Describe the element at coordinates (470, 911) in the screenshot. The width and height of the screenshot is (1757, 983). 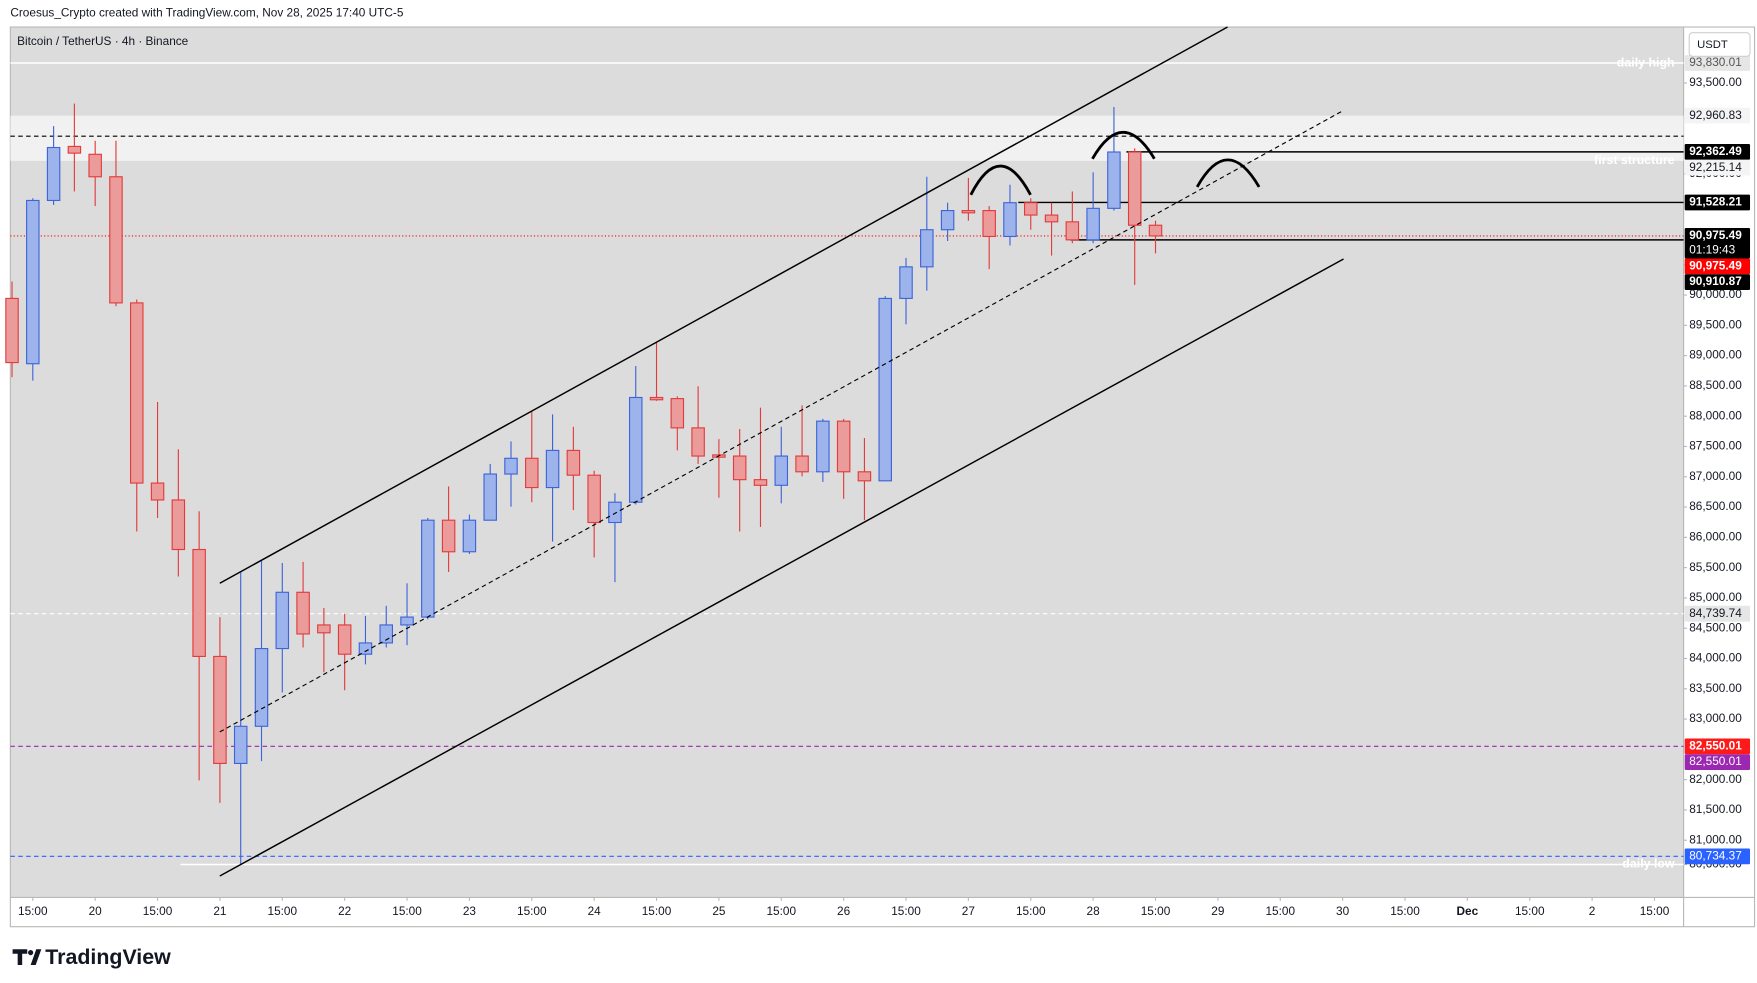
I see `x-tick-label: 23` at that location.